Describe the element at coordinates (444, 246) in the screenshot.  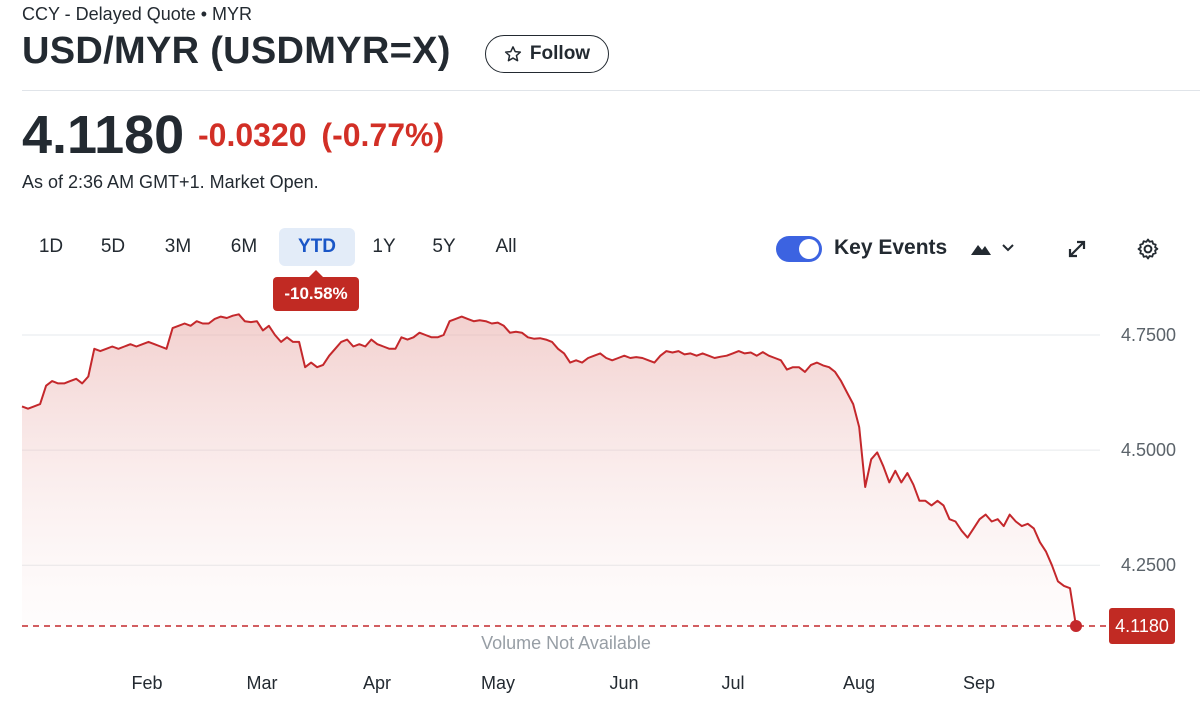
I see `range-5y: 5Y` at that location.